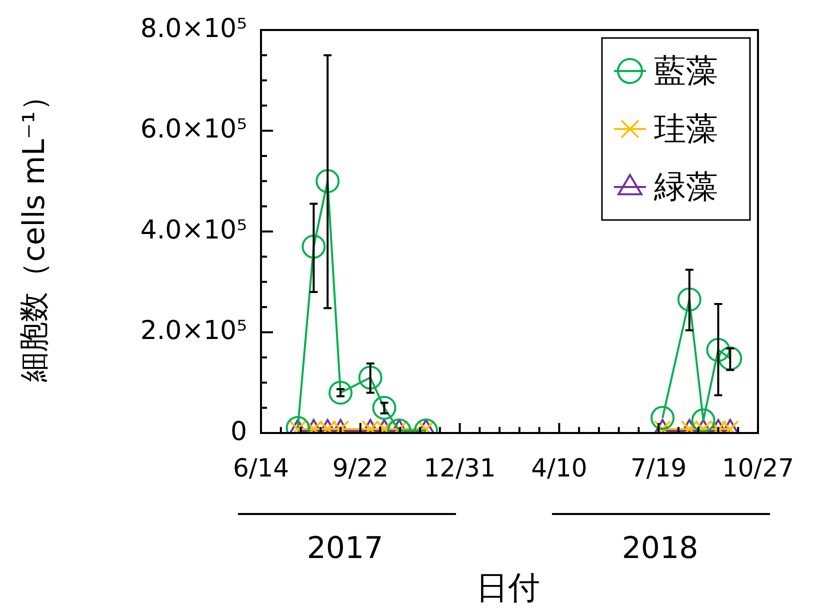 This screenshot has width=816, height=614. What do you see at coordinates (193, 230) in the screenshot?
I see `y-tick-label: 4.0×10⁵` at bounding box center [193, 230].